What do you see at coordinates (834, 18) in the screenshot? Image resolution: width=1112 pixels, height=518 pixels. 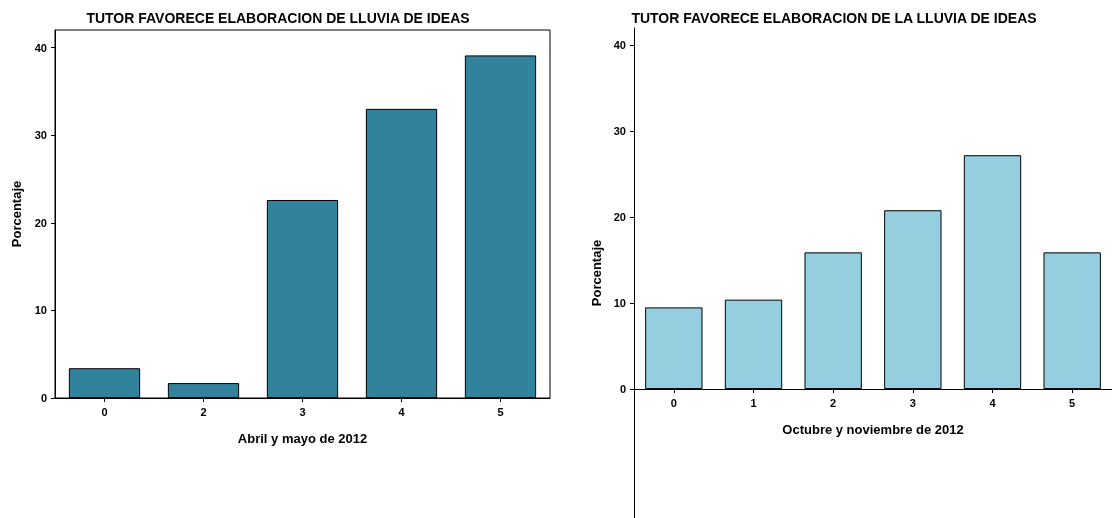 I see `chart-title: TUTOR FAVORECE ELABORACION DE LA LLUVIA DE IDEAS` at bounding box center [834, 18].